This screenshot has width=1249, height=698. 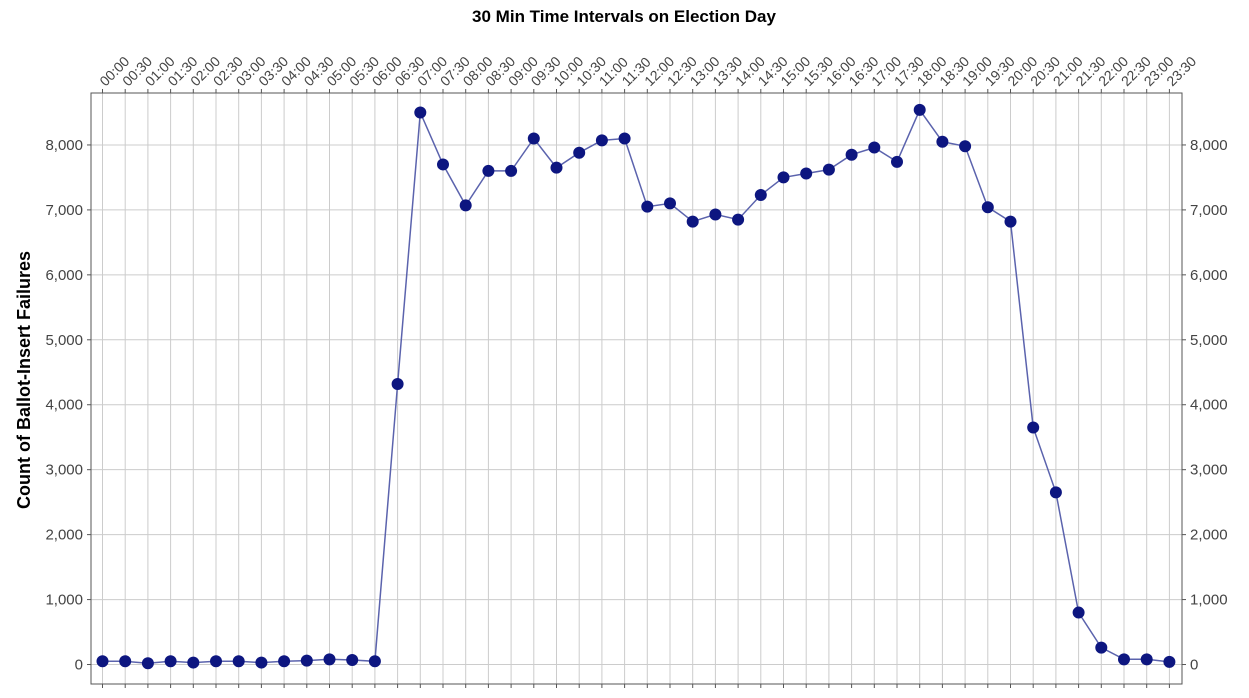 I want to click on y-tick-label-left: 2,000, so click(x=64, y=535).